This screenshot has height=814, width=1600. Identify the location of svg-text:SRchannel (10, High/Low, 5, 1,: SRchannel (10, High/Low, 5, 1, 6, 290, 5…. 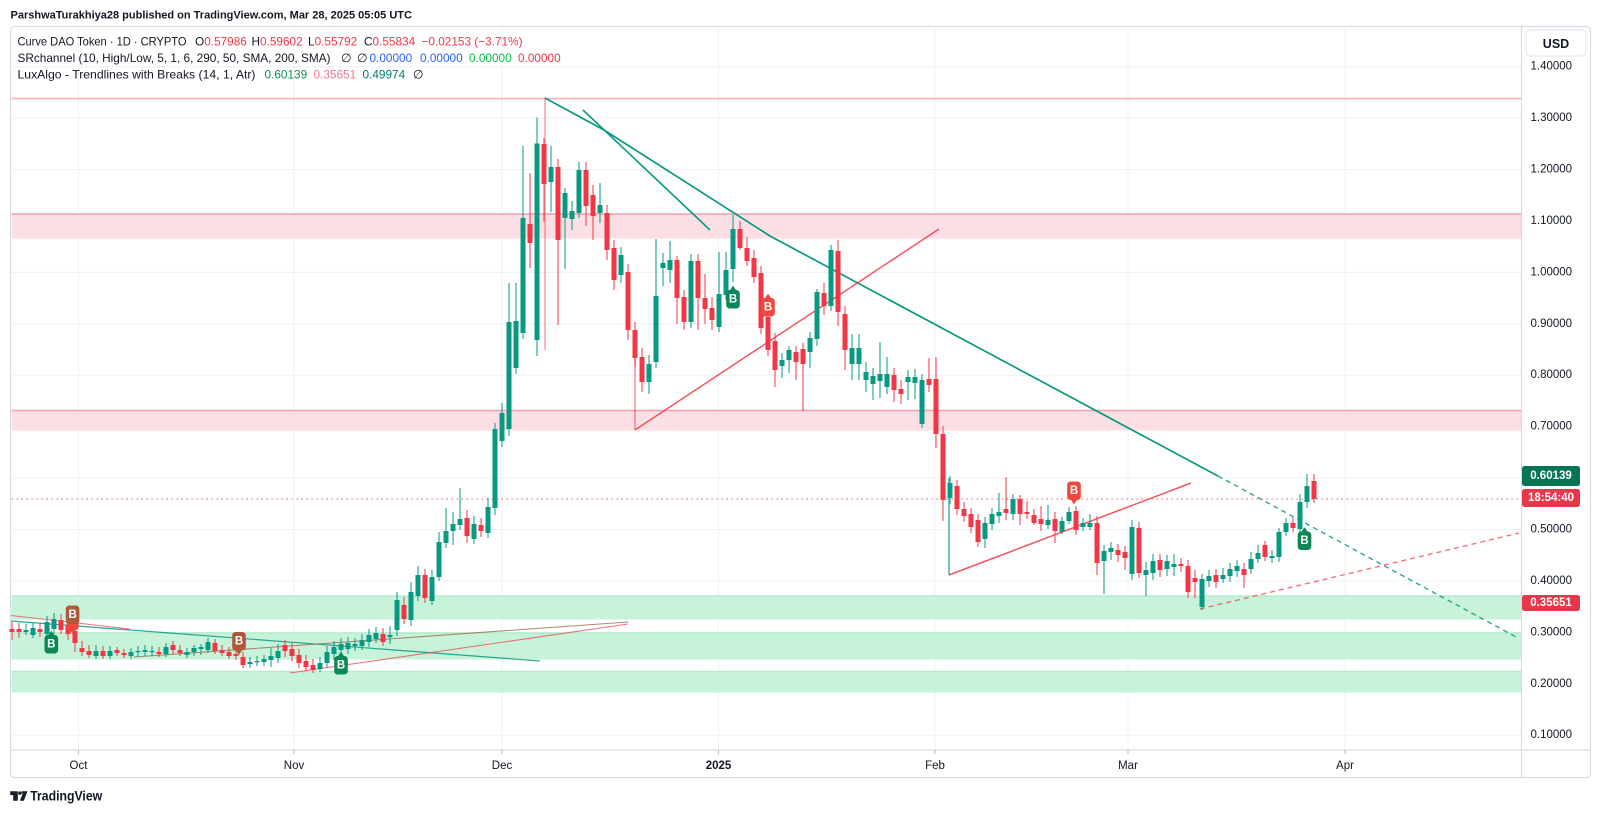
(290, 58).